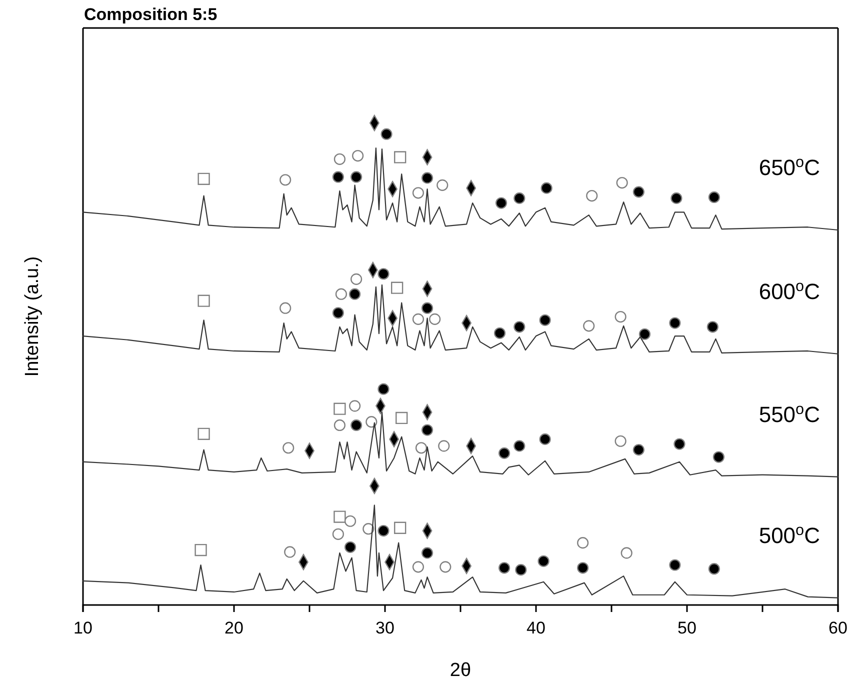  I want to click on x-tick-label: 50, so click(687, 628).